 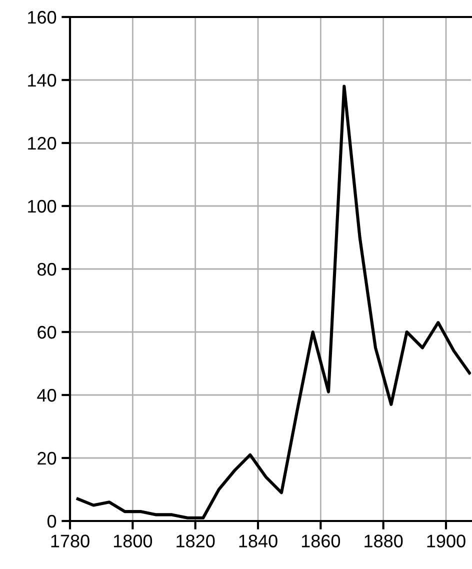 I want to click on x-tick-label: 1900, so click(x=446, y=541).